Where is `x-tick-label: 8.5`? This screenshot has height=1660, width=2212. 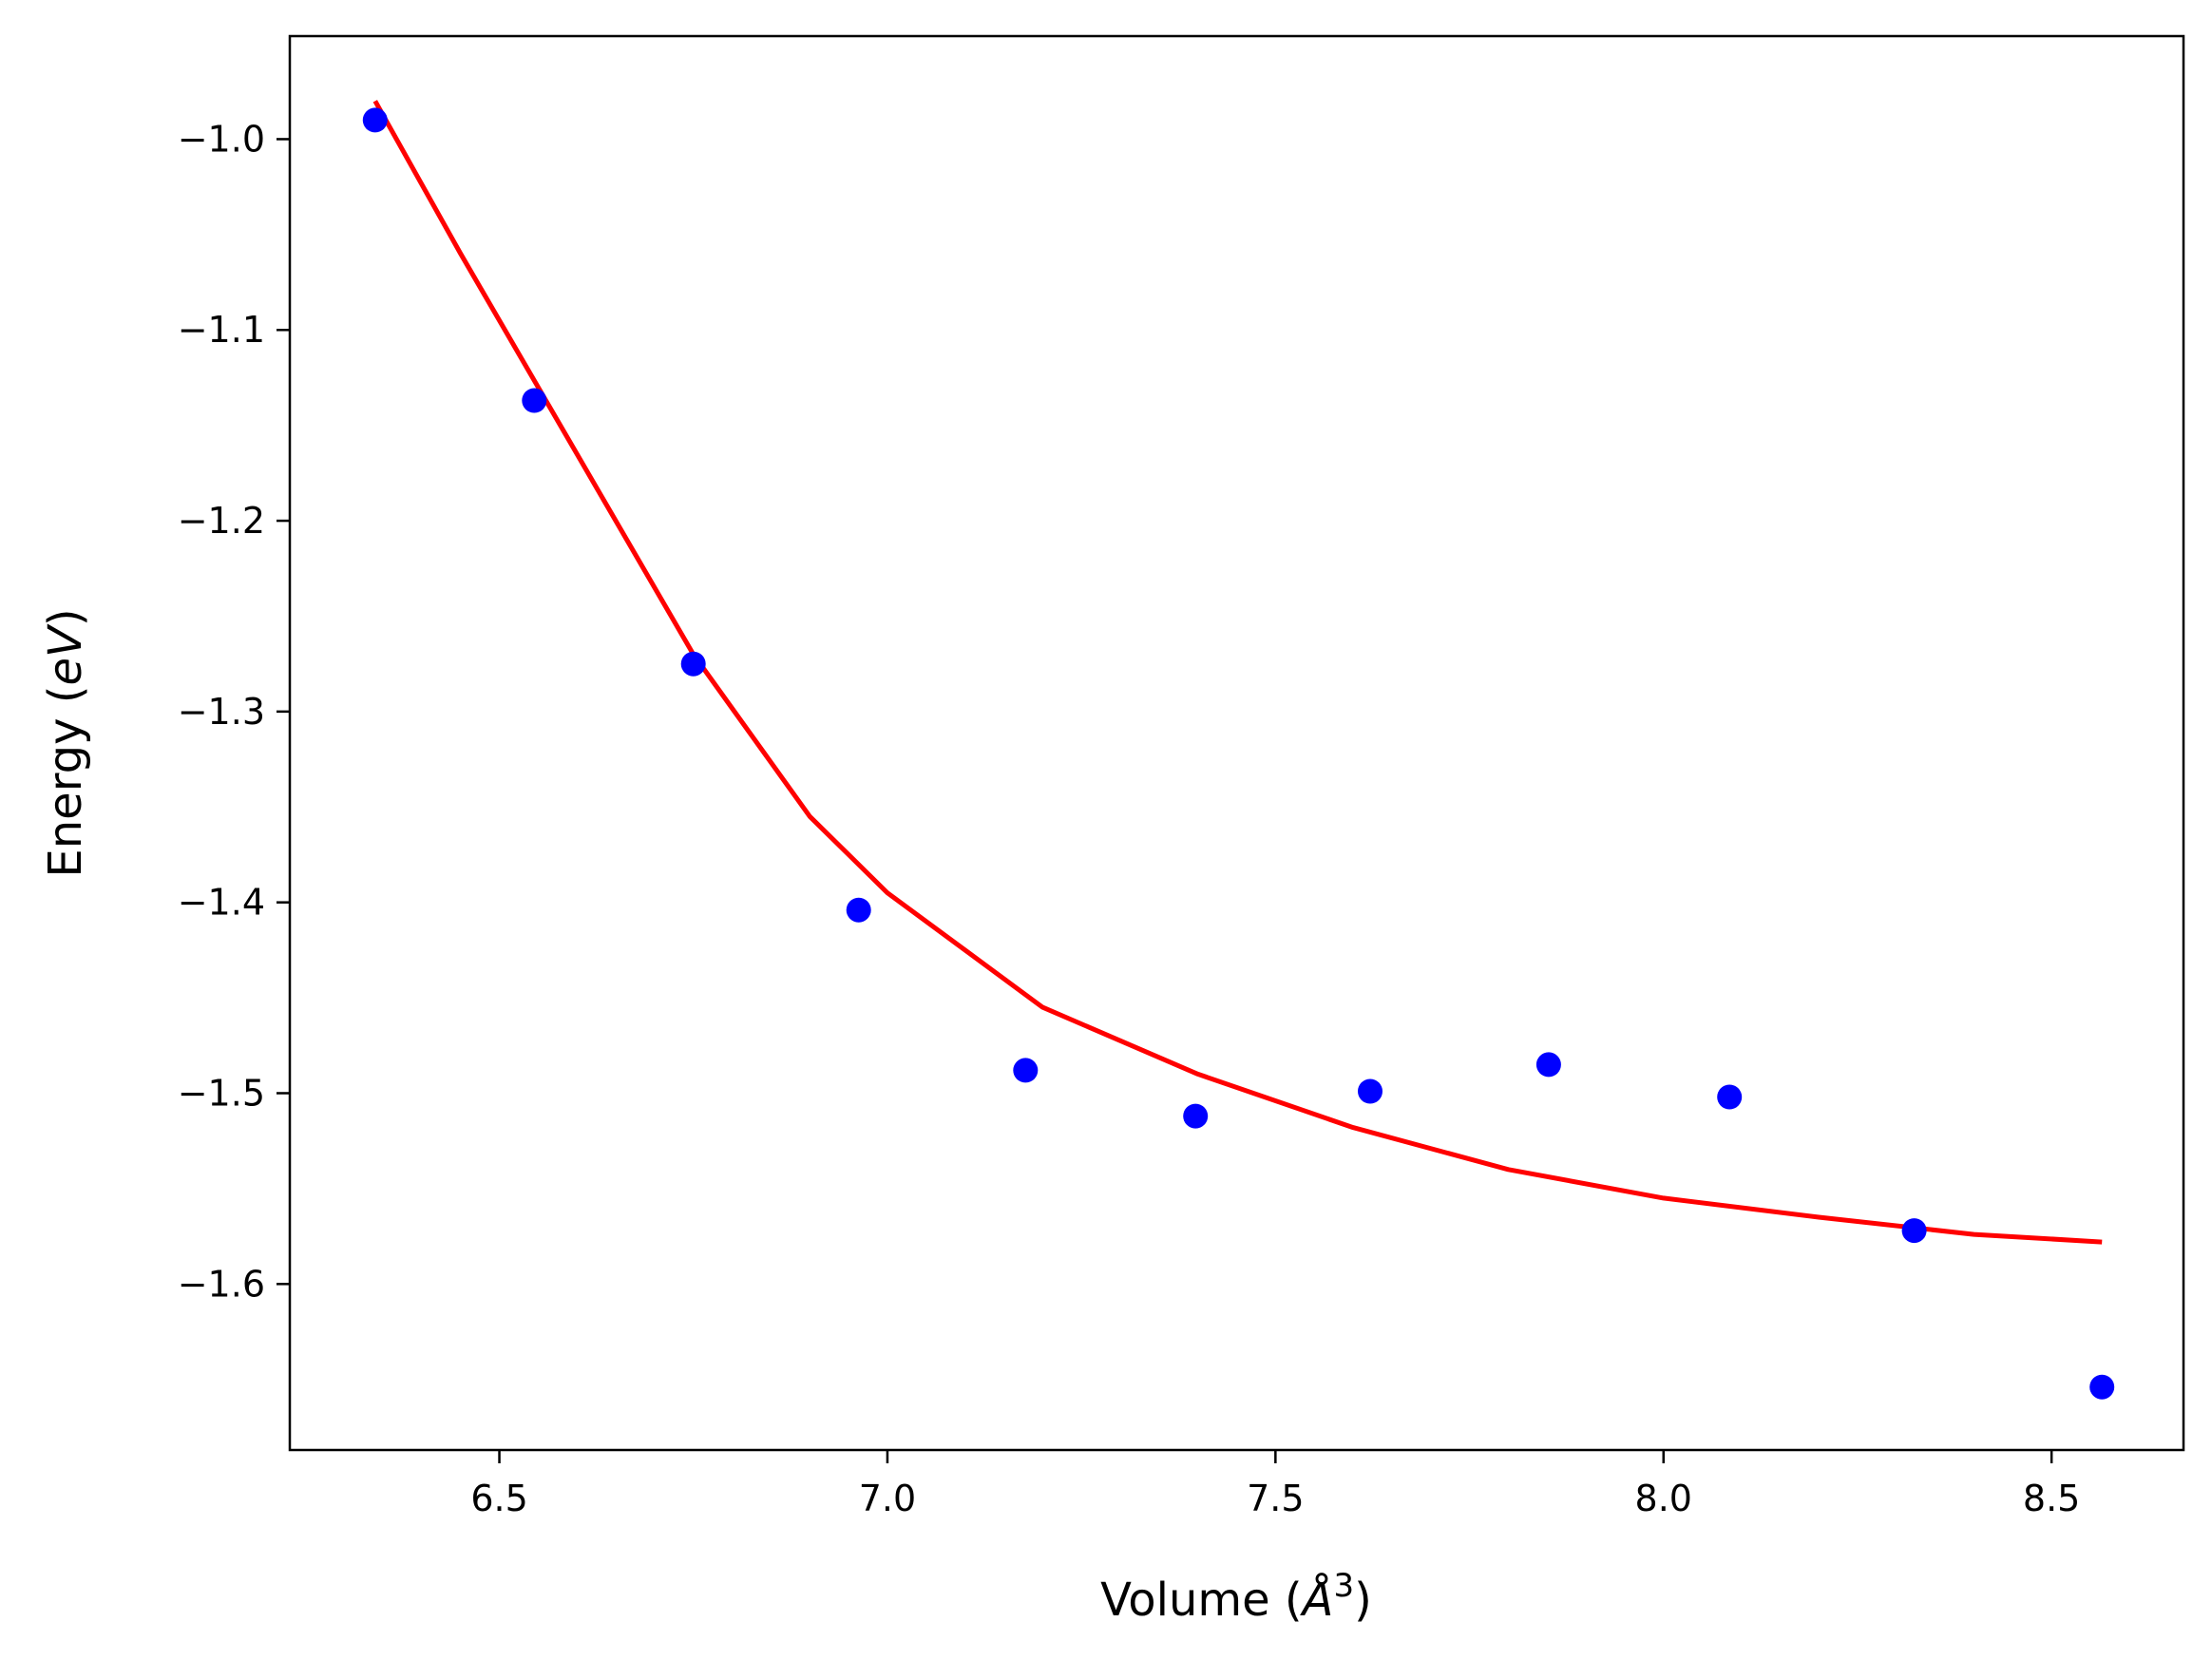 x-tick-label: 8.5 is located at coordinates (2051, 1498).